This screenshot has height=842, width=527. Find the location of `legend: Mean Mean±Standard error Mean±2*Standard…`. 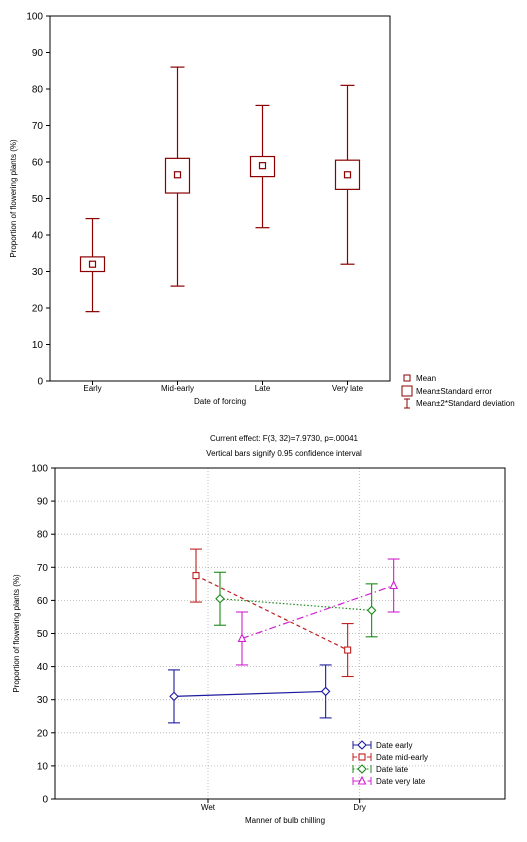

legend: Mean Mean±Standard error Mean±2*Standard… is located at coordinates (458, 391).